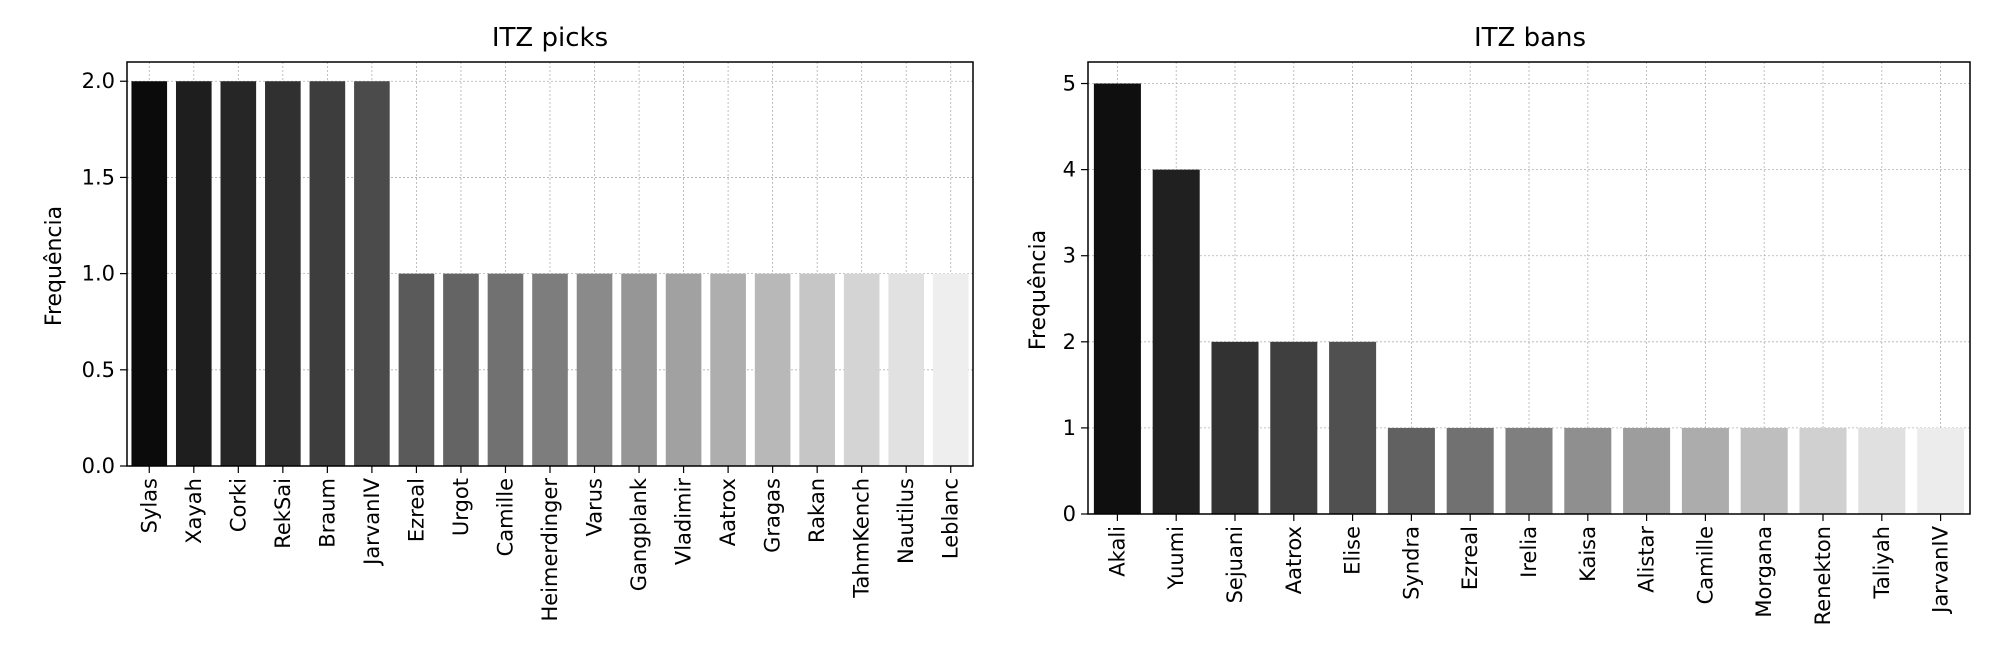 This screenshot has width=1996, height=665. What do you see at coordinates (906, 369) in the screenshot?
I see `picks-bar-nautilus` at bounding box center [906, 369].